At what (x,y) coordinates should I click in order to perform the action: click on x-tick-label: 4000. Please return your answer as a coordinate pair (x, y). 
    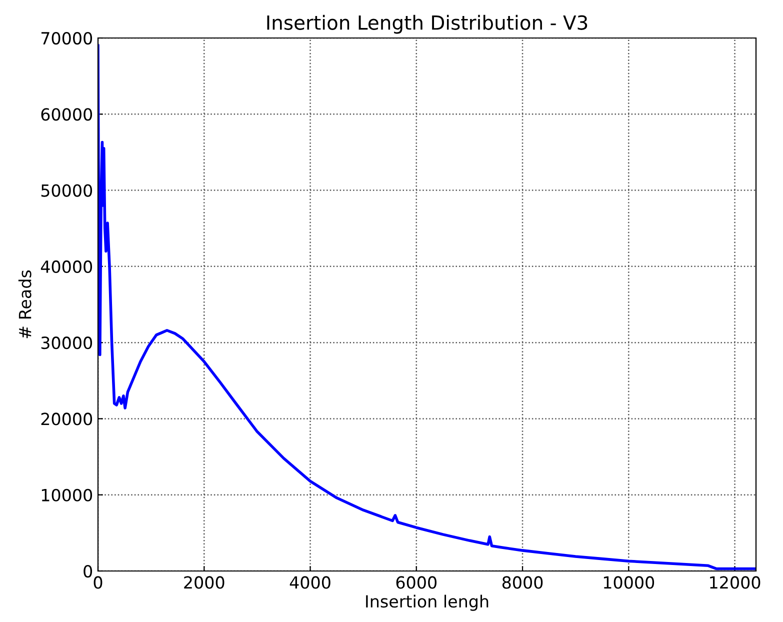
    Looking at the image, I should click on (310, 582).